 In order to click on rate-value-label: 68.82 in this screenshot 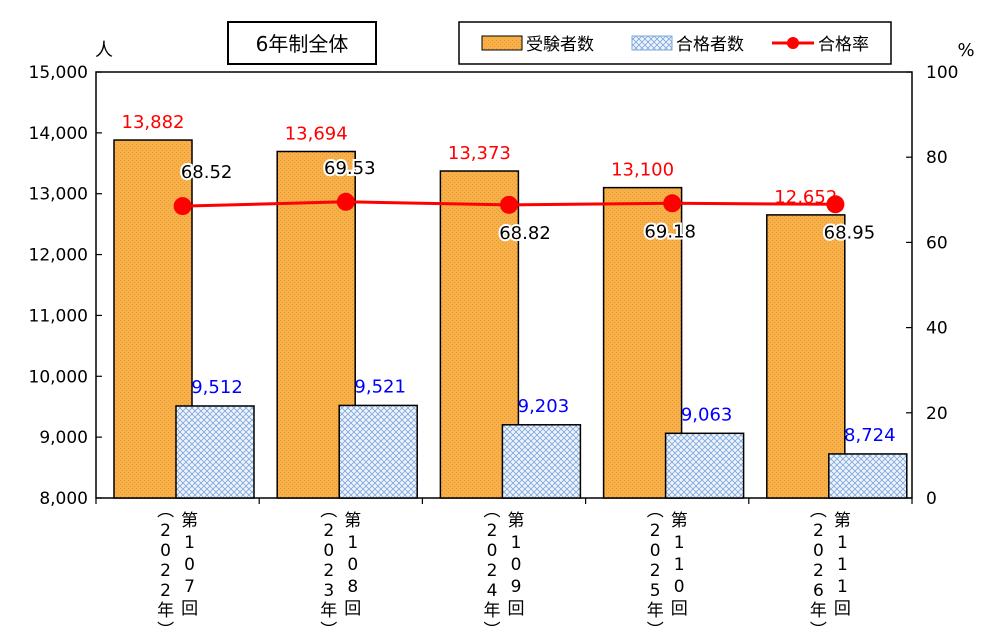, I will do `click(525, 233)`.